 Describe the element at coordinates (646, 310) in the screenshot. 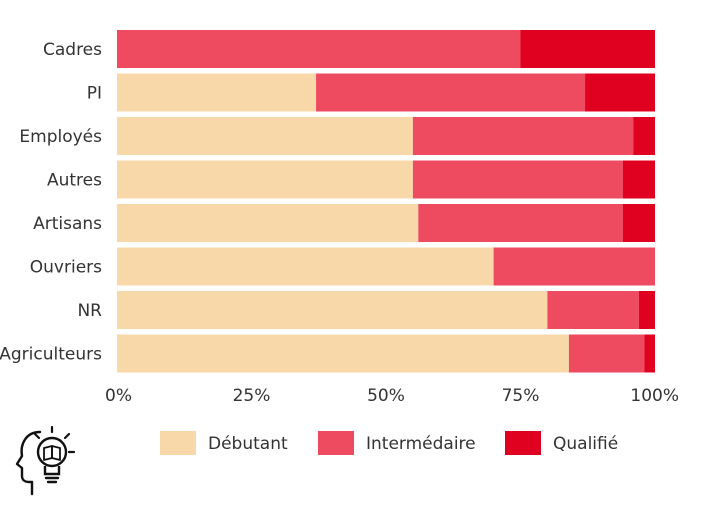

I see `bar-nr-qualifie` at that location.